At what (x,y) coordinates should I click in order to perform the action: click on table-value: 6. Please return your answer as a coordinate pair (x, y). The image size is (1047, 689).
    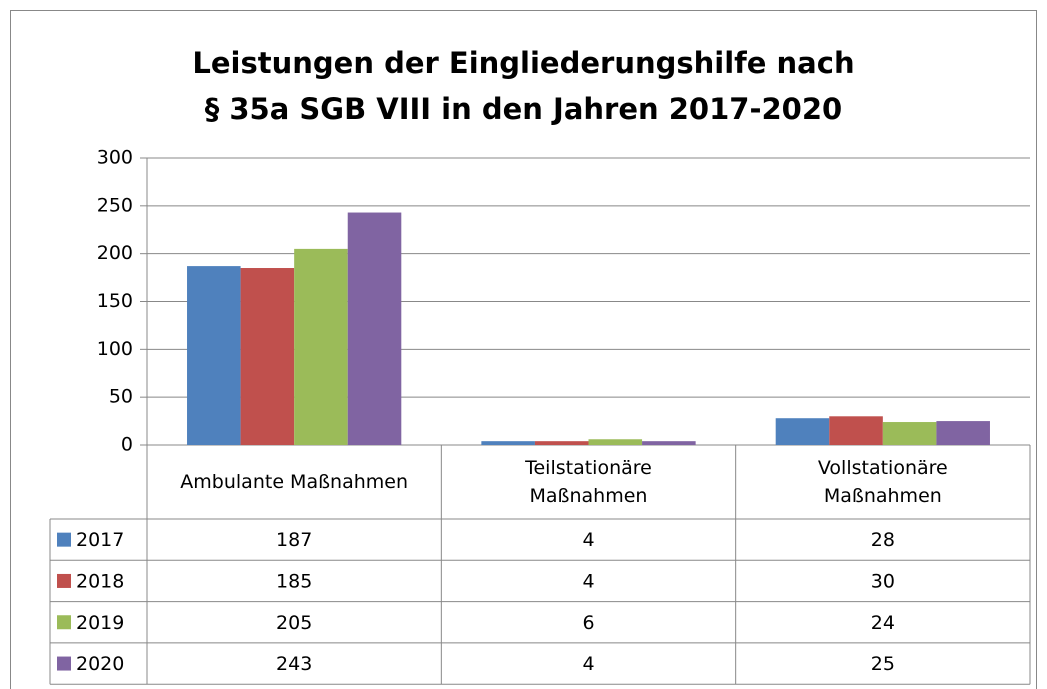
    Looking at the image, I should click on (588, 623).